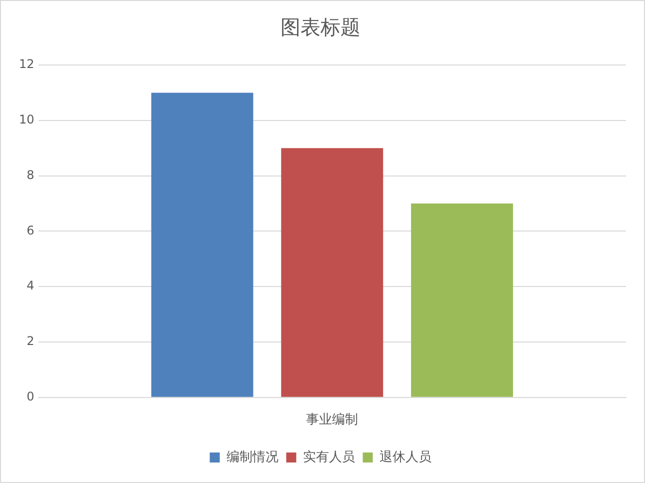  What do you see at coordinates (328, 457) in the screenshot?
I see `legend-label: 实有人员` at bounding box center [328, 457].